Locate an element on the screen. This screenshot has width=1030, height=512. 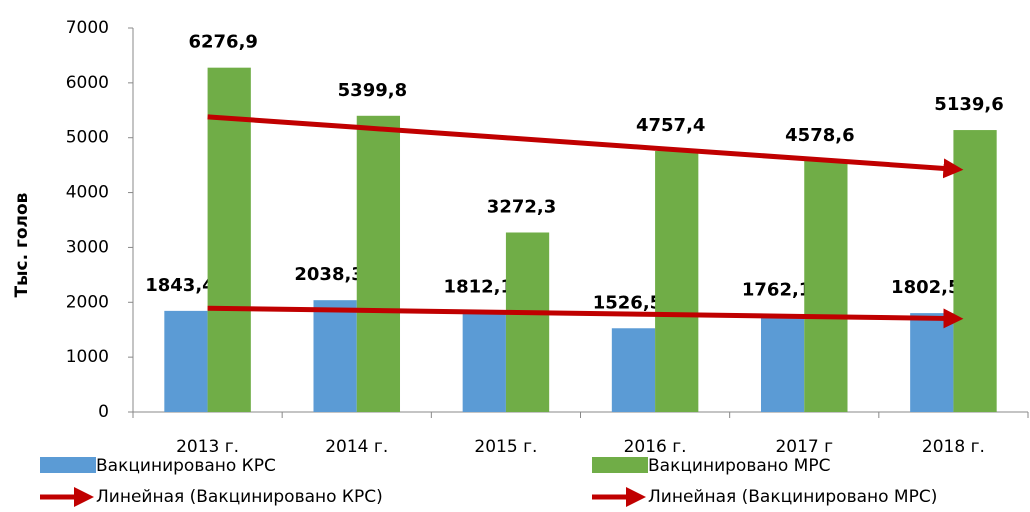
value-label: 6276,9 is located at coordinates (222, 42).